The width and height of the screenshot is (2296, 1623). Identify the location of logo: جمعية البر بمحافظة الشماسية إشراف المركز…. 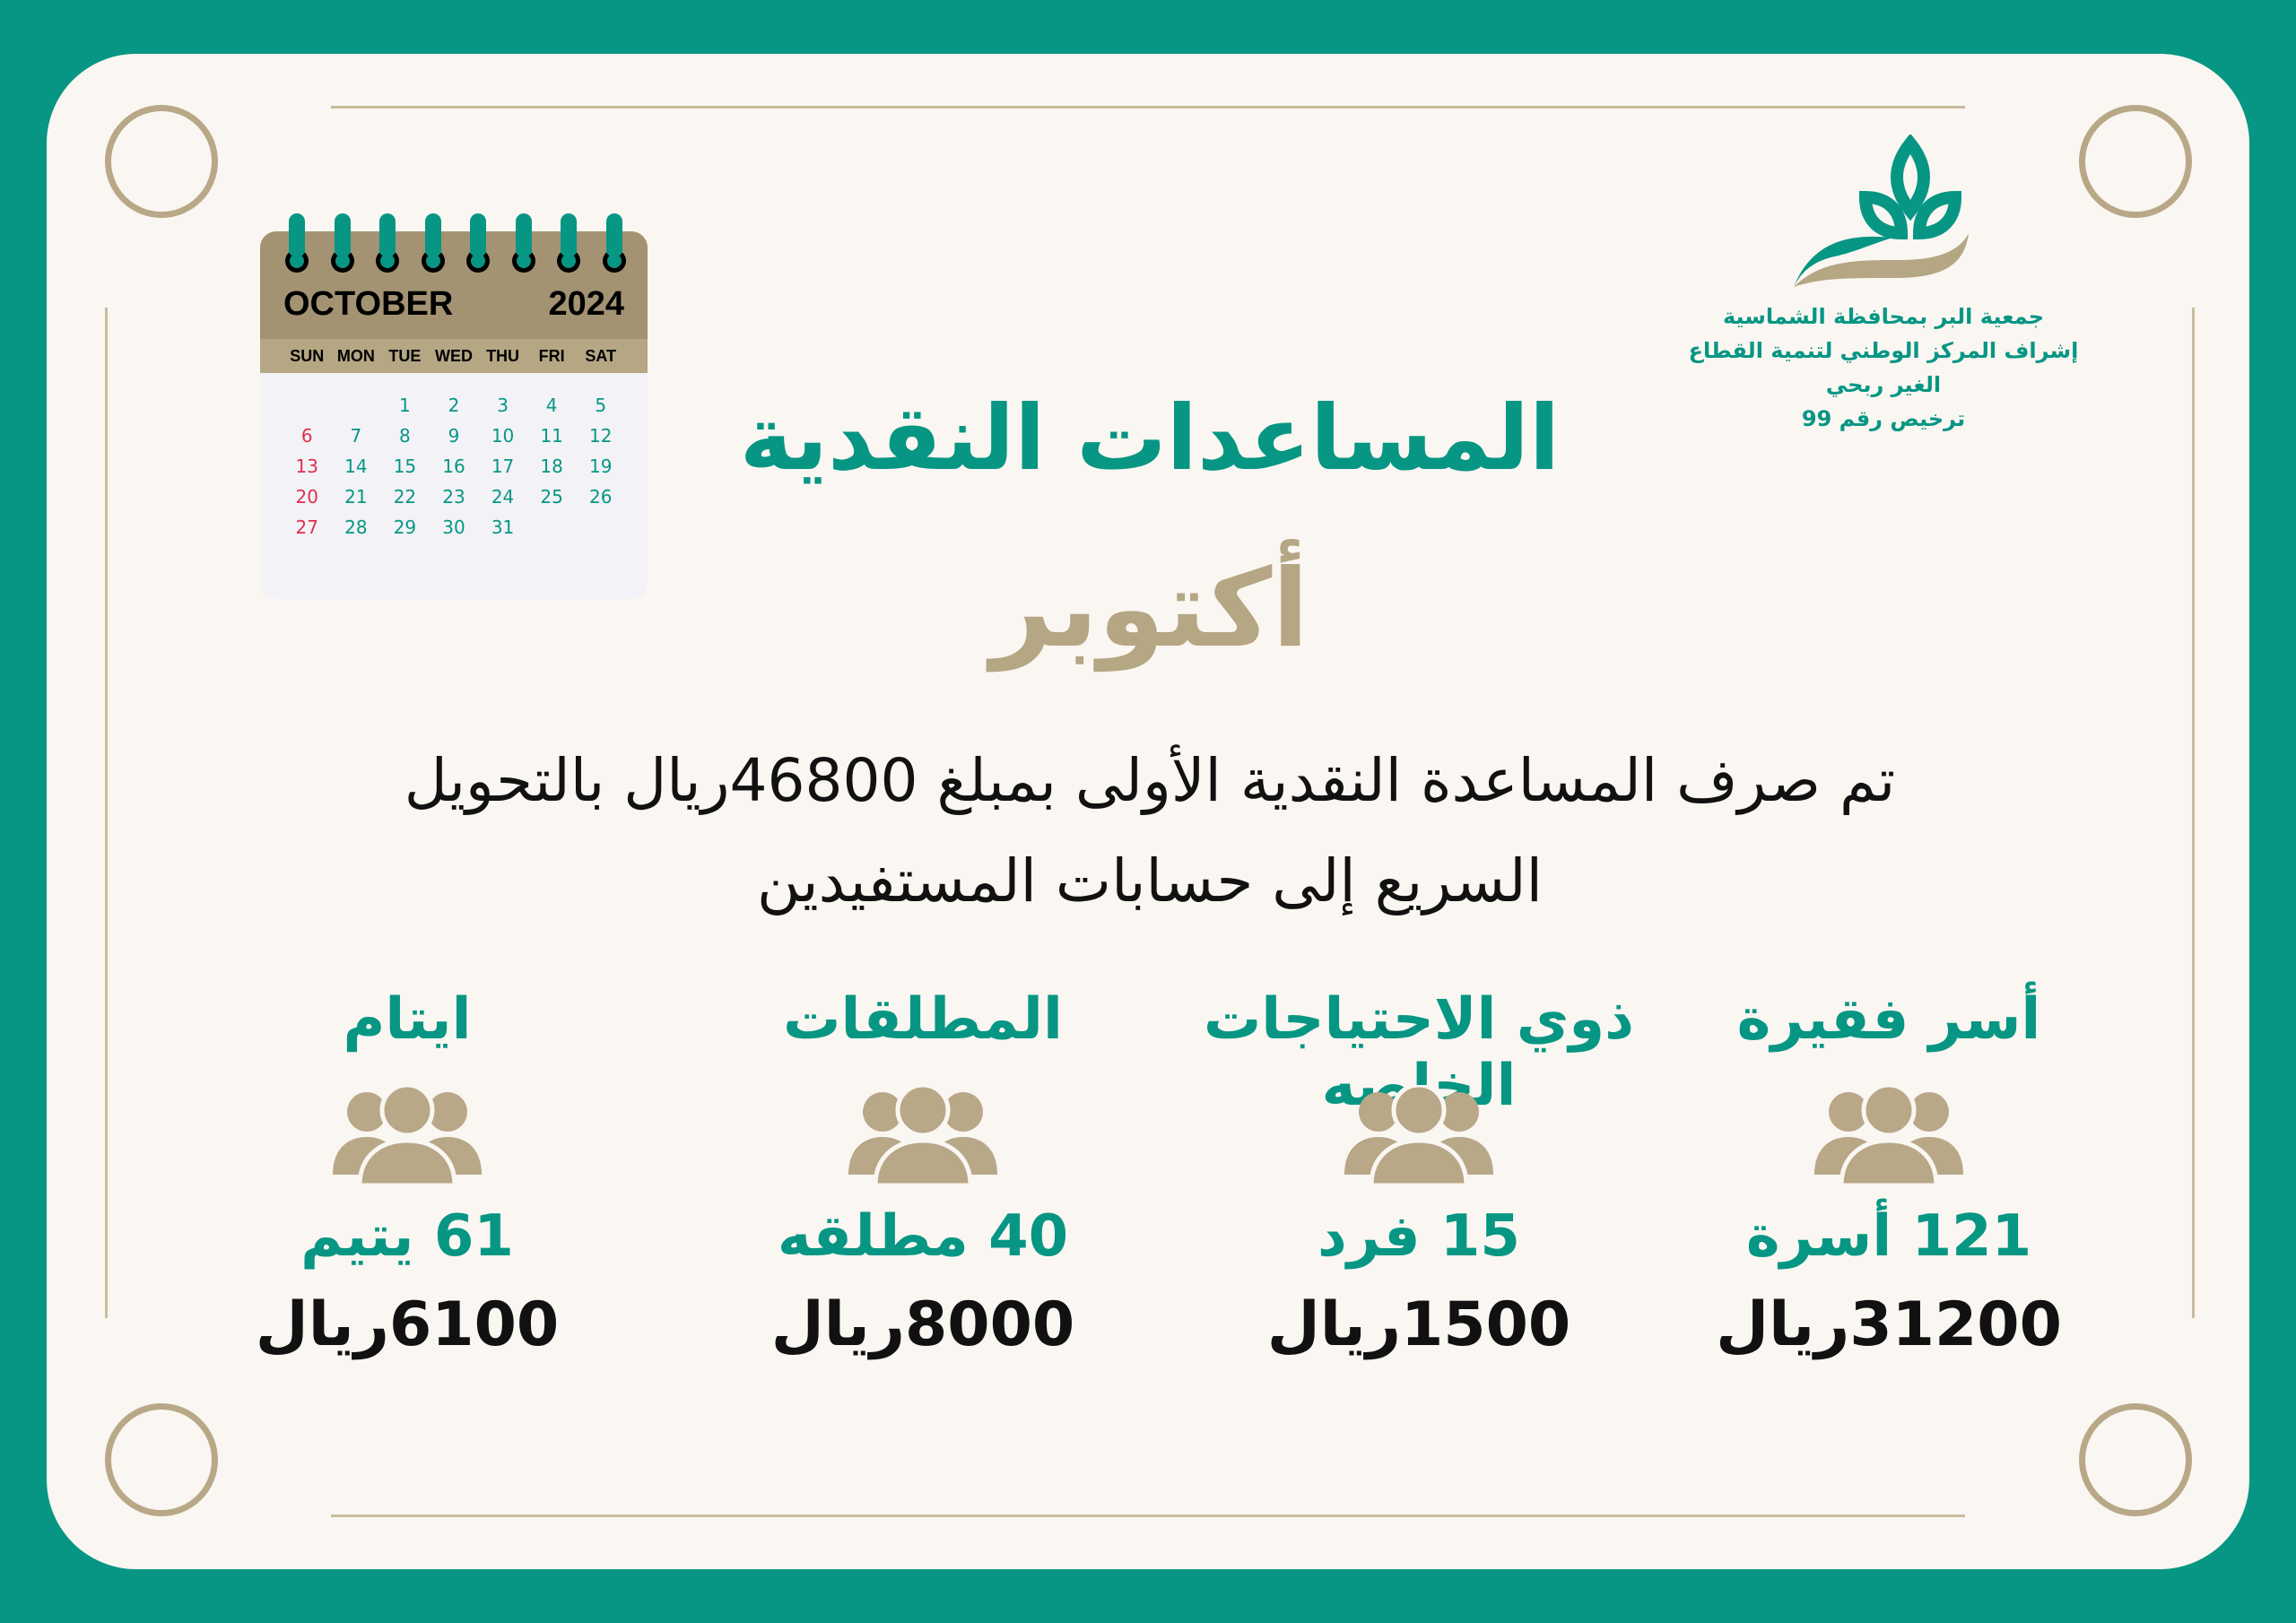
(1883, 284).